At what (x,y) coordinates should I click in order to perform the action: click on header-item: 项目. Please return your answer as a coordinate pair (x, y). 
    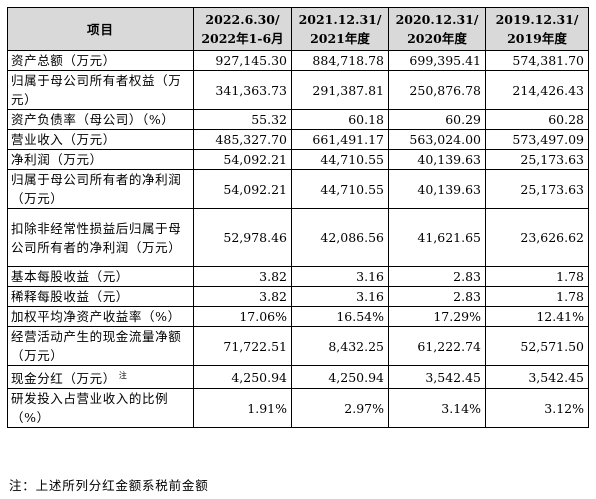
    Looking at the image, I should click on (100, 29).